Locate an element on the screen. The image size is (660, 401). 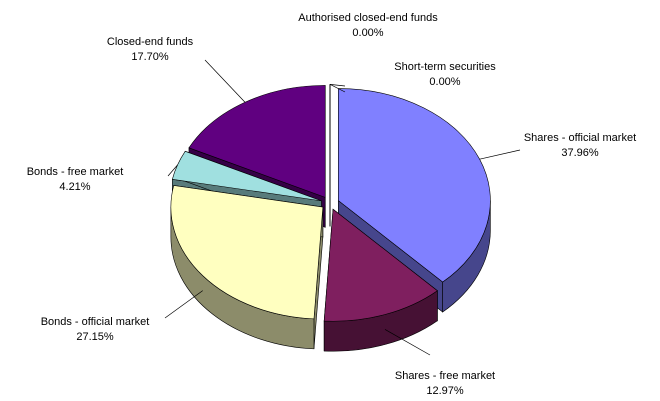
slice-label: Authorised closed-end funds is located at coordinates (368, 18).